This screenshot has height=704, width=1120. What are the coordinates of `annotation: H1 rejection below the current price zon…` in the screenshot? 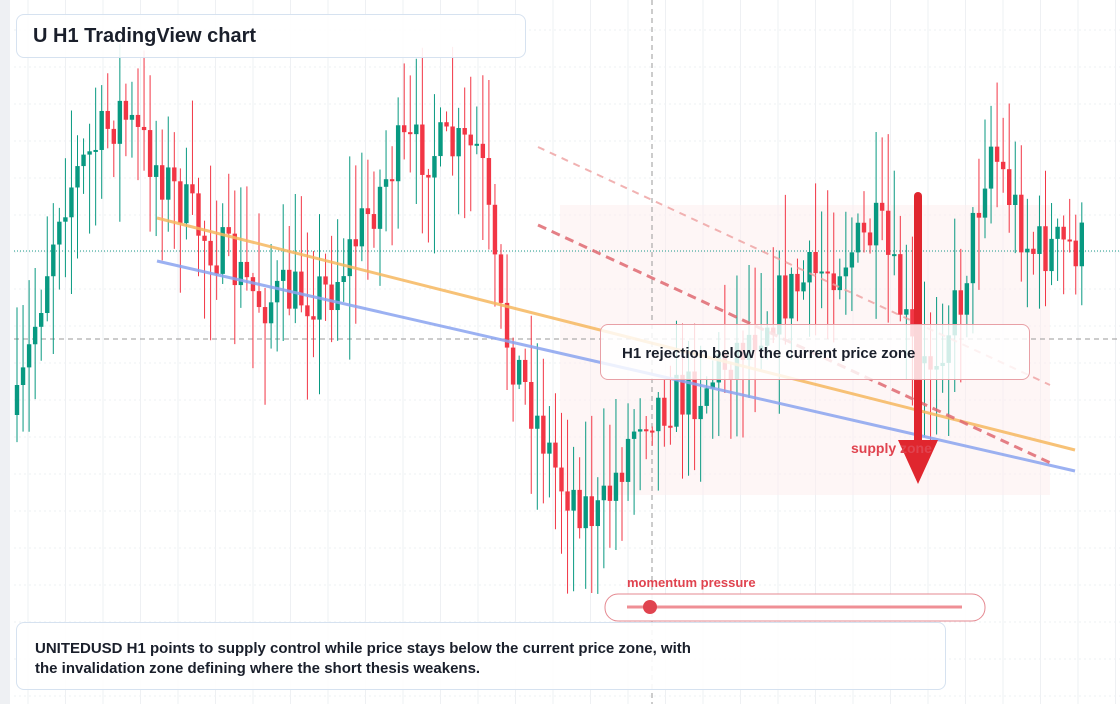 It's located at (769, 353).